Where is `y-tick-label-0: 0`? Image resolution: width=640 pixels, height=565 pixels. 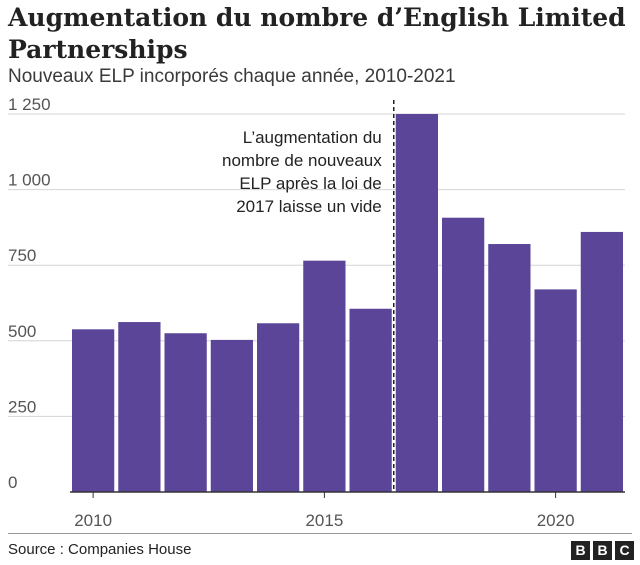 y-tick-label-0: 0 is located at coordinates (12, 482).